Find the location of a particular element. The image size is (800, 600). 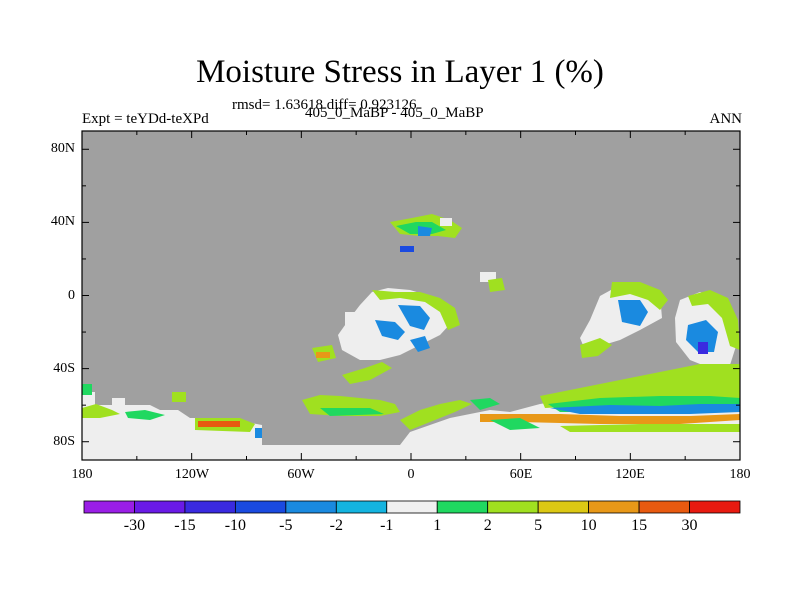

colorbar-label: -30 is located at coordinates (134, 525).